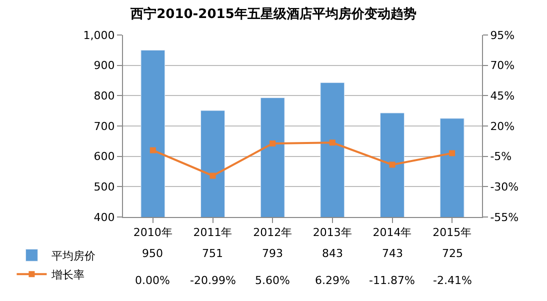  Describe the element at coordinates (104, 217) in the screenshot. I see `y-tick-label: 400` at that location.